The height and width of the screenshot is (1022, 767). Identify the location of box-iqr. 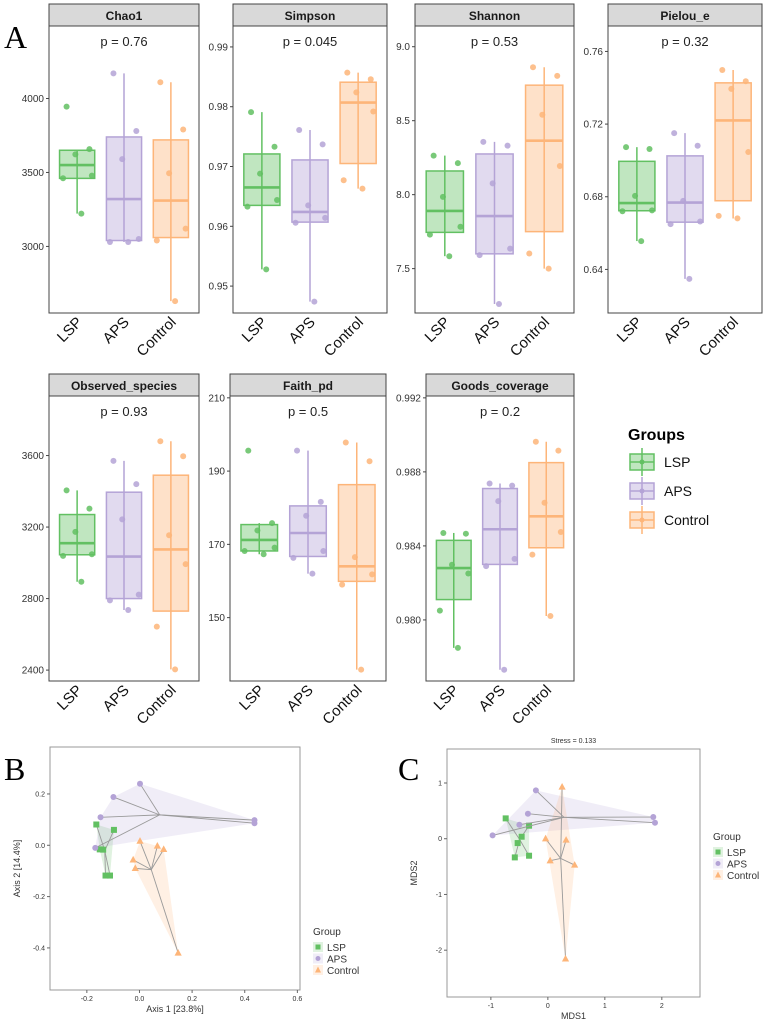
(124, 545).